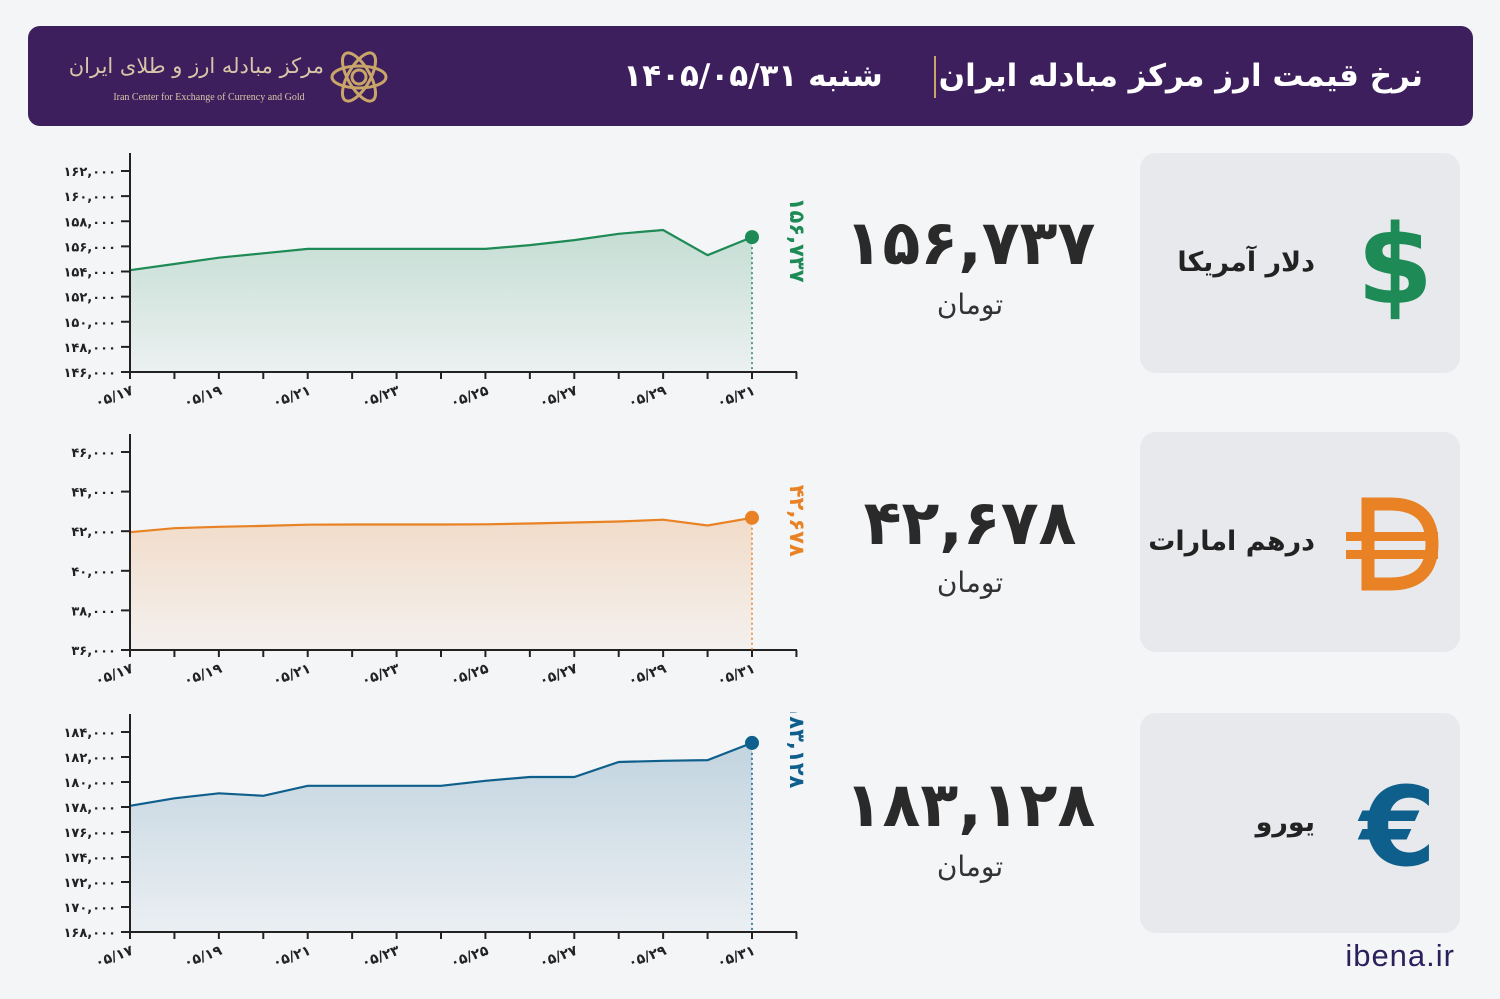  What do you see at coordinates (1180, 76) in the screenshot?
I see `page-title: نرخ قیمت ارز مرکز مبادله ایران` at bounding box center [1180, 76].